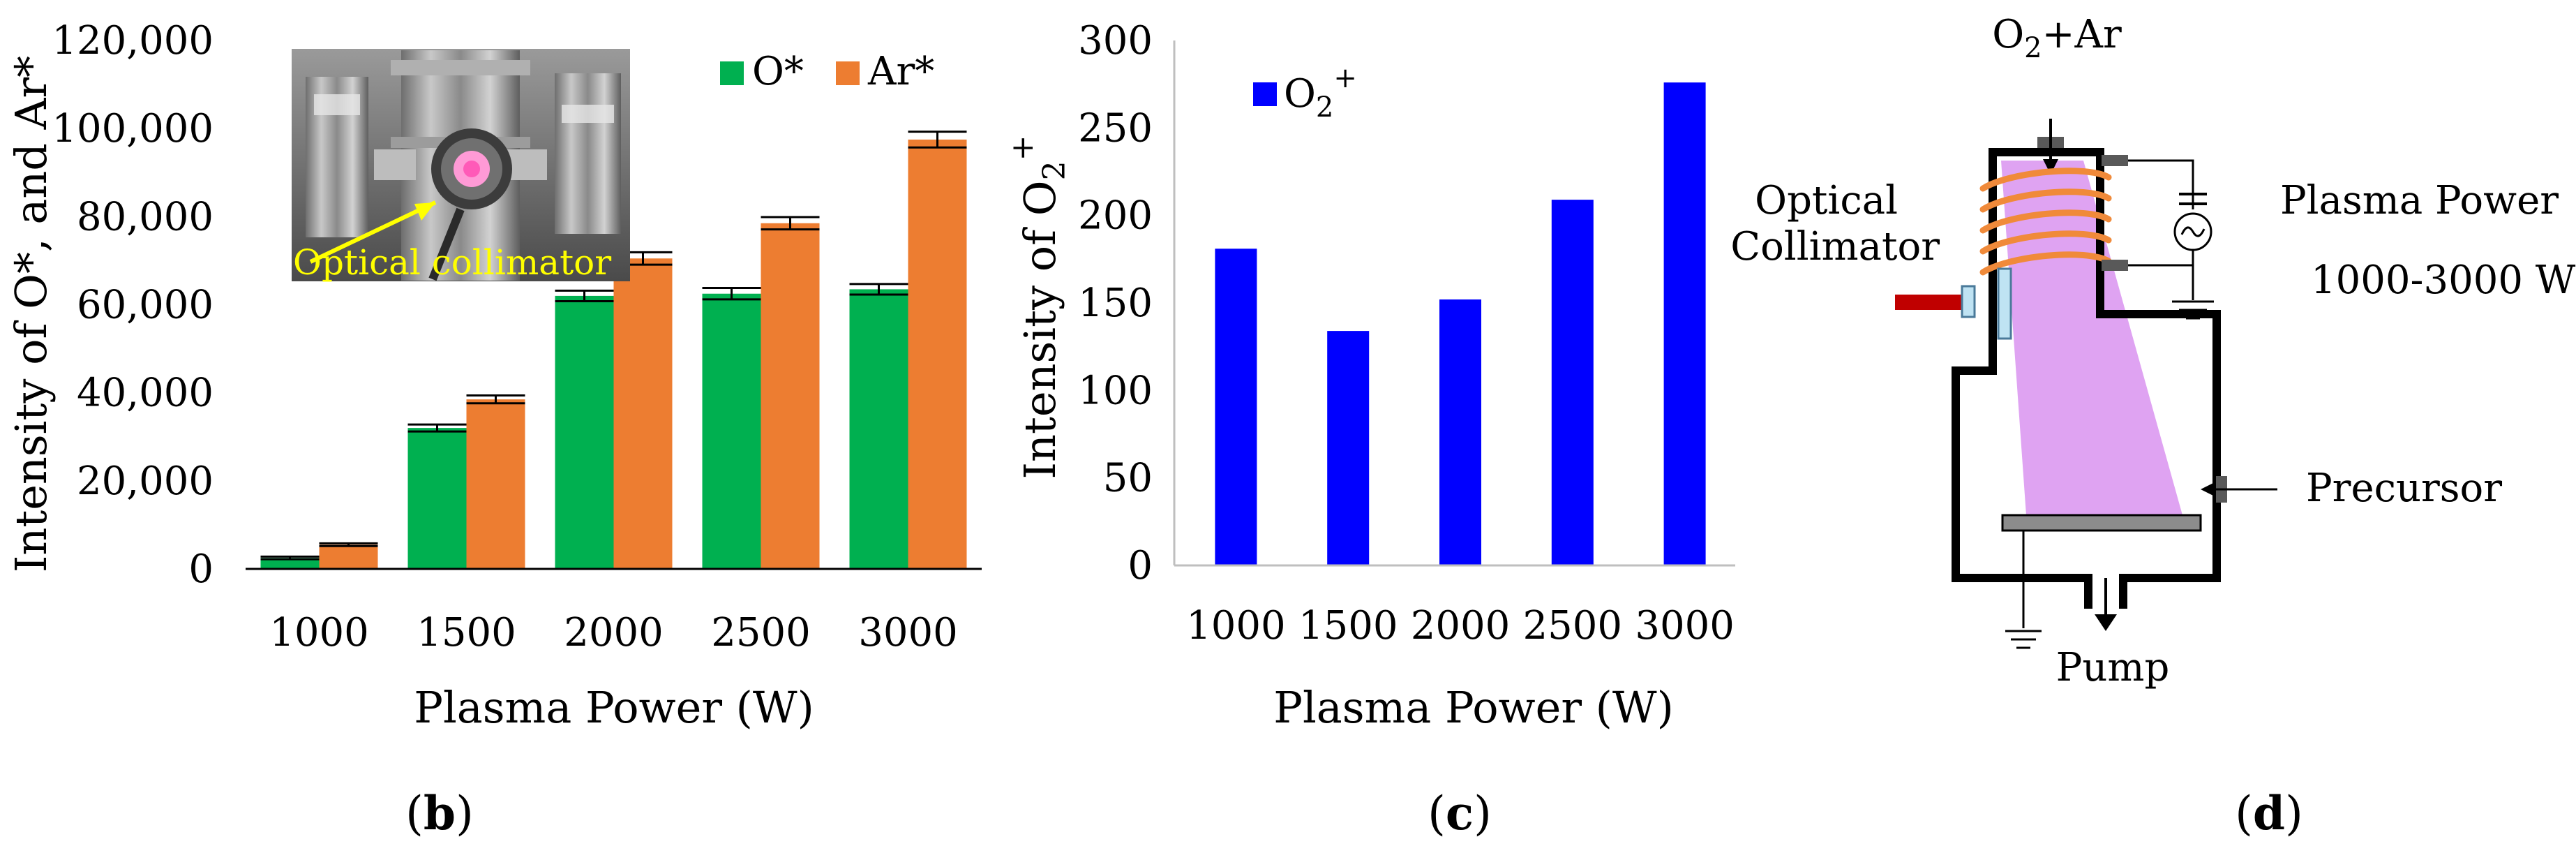 Image resolution: width=2576 pixels, height=860 pixels. I want to click on panel-b-error-bars, so click(613, 346).